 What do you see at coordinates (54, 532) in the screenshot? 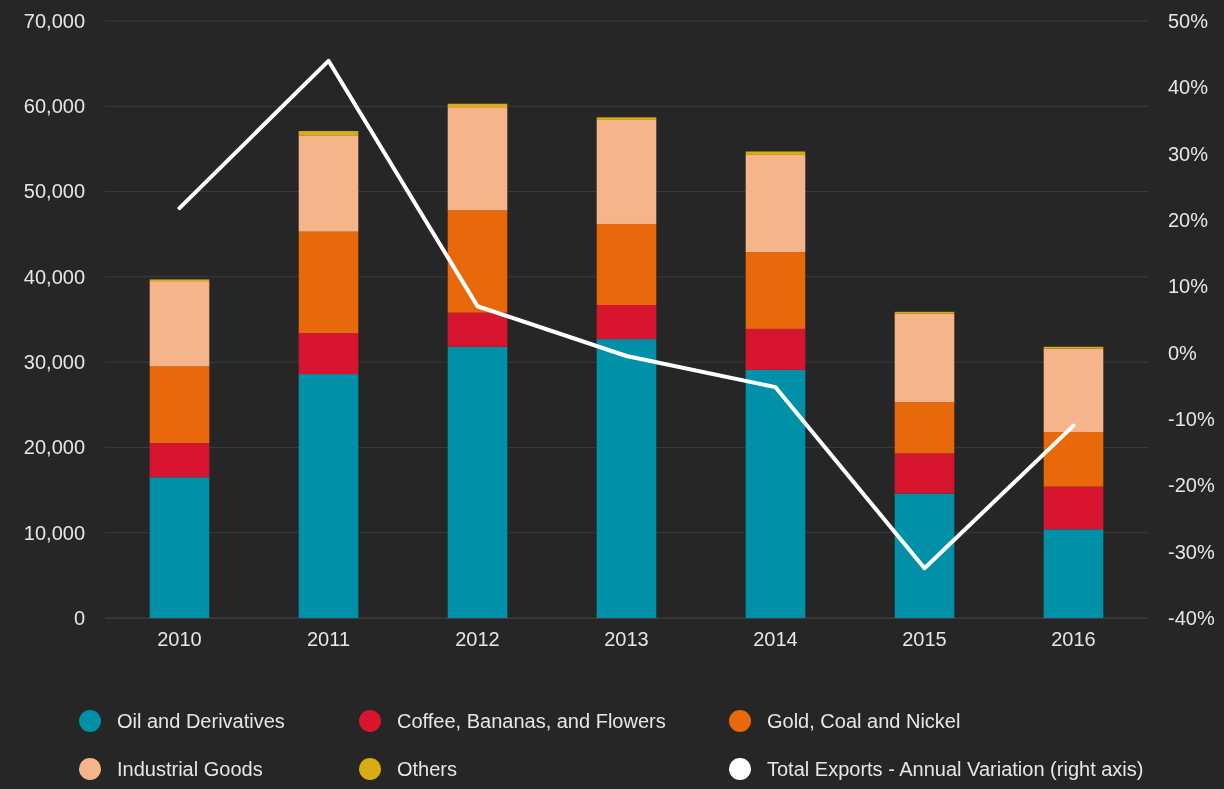
I see `y-tick-label: 10,000` at bounding box center [54, 532].